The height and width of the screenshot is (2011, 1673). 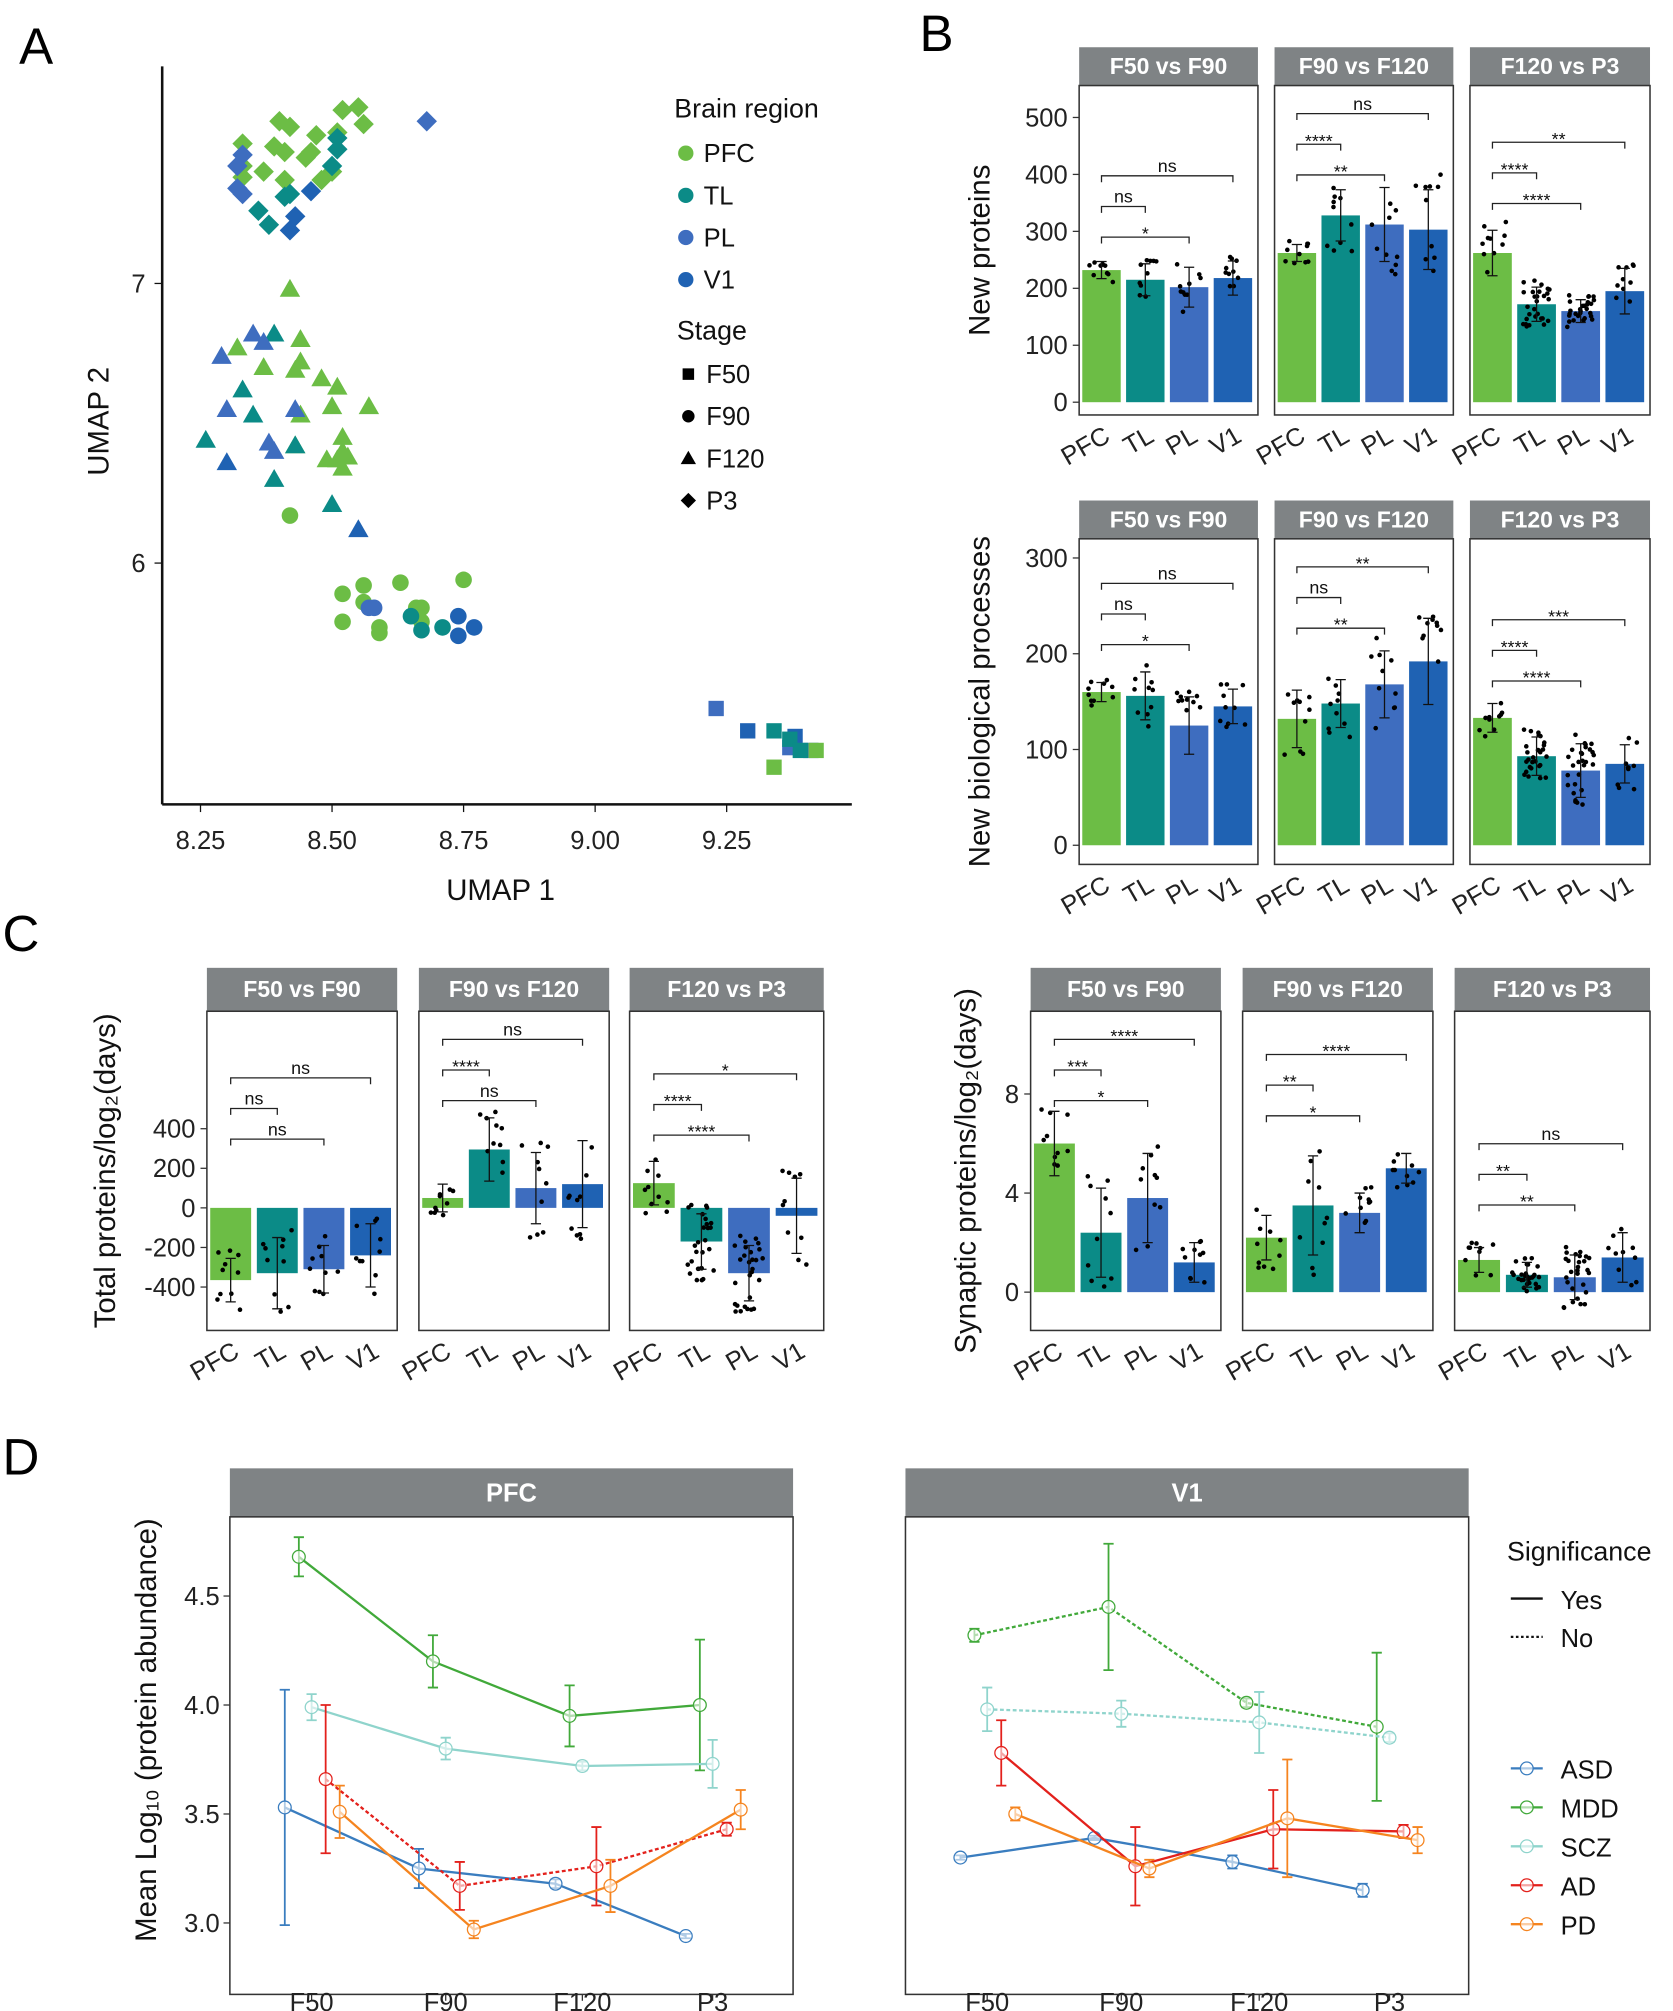 What do you see at coordinates (1530, 440) in the screenshot?
I see `category-label: TL` at bounding box center [1530, 440].